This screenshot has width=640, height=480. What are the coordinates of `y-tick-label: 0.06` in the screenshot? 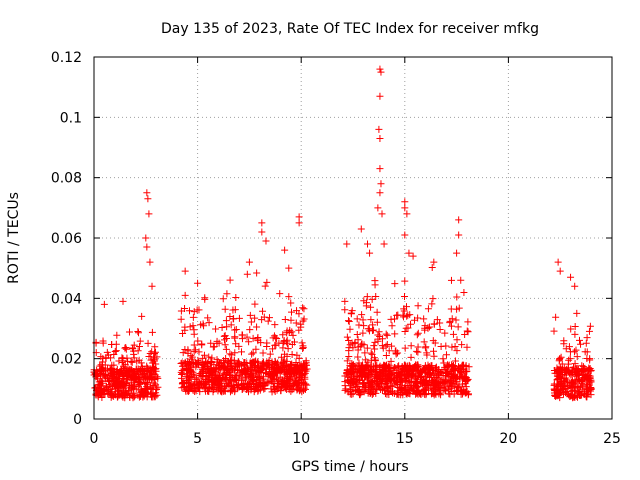 It's located at (66, 239).